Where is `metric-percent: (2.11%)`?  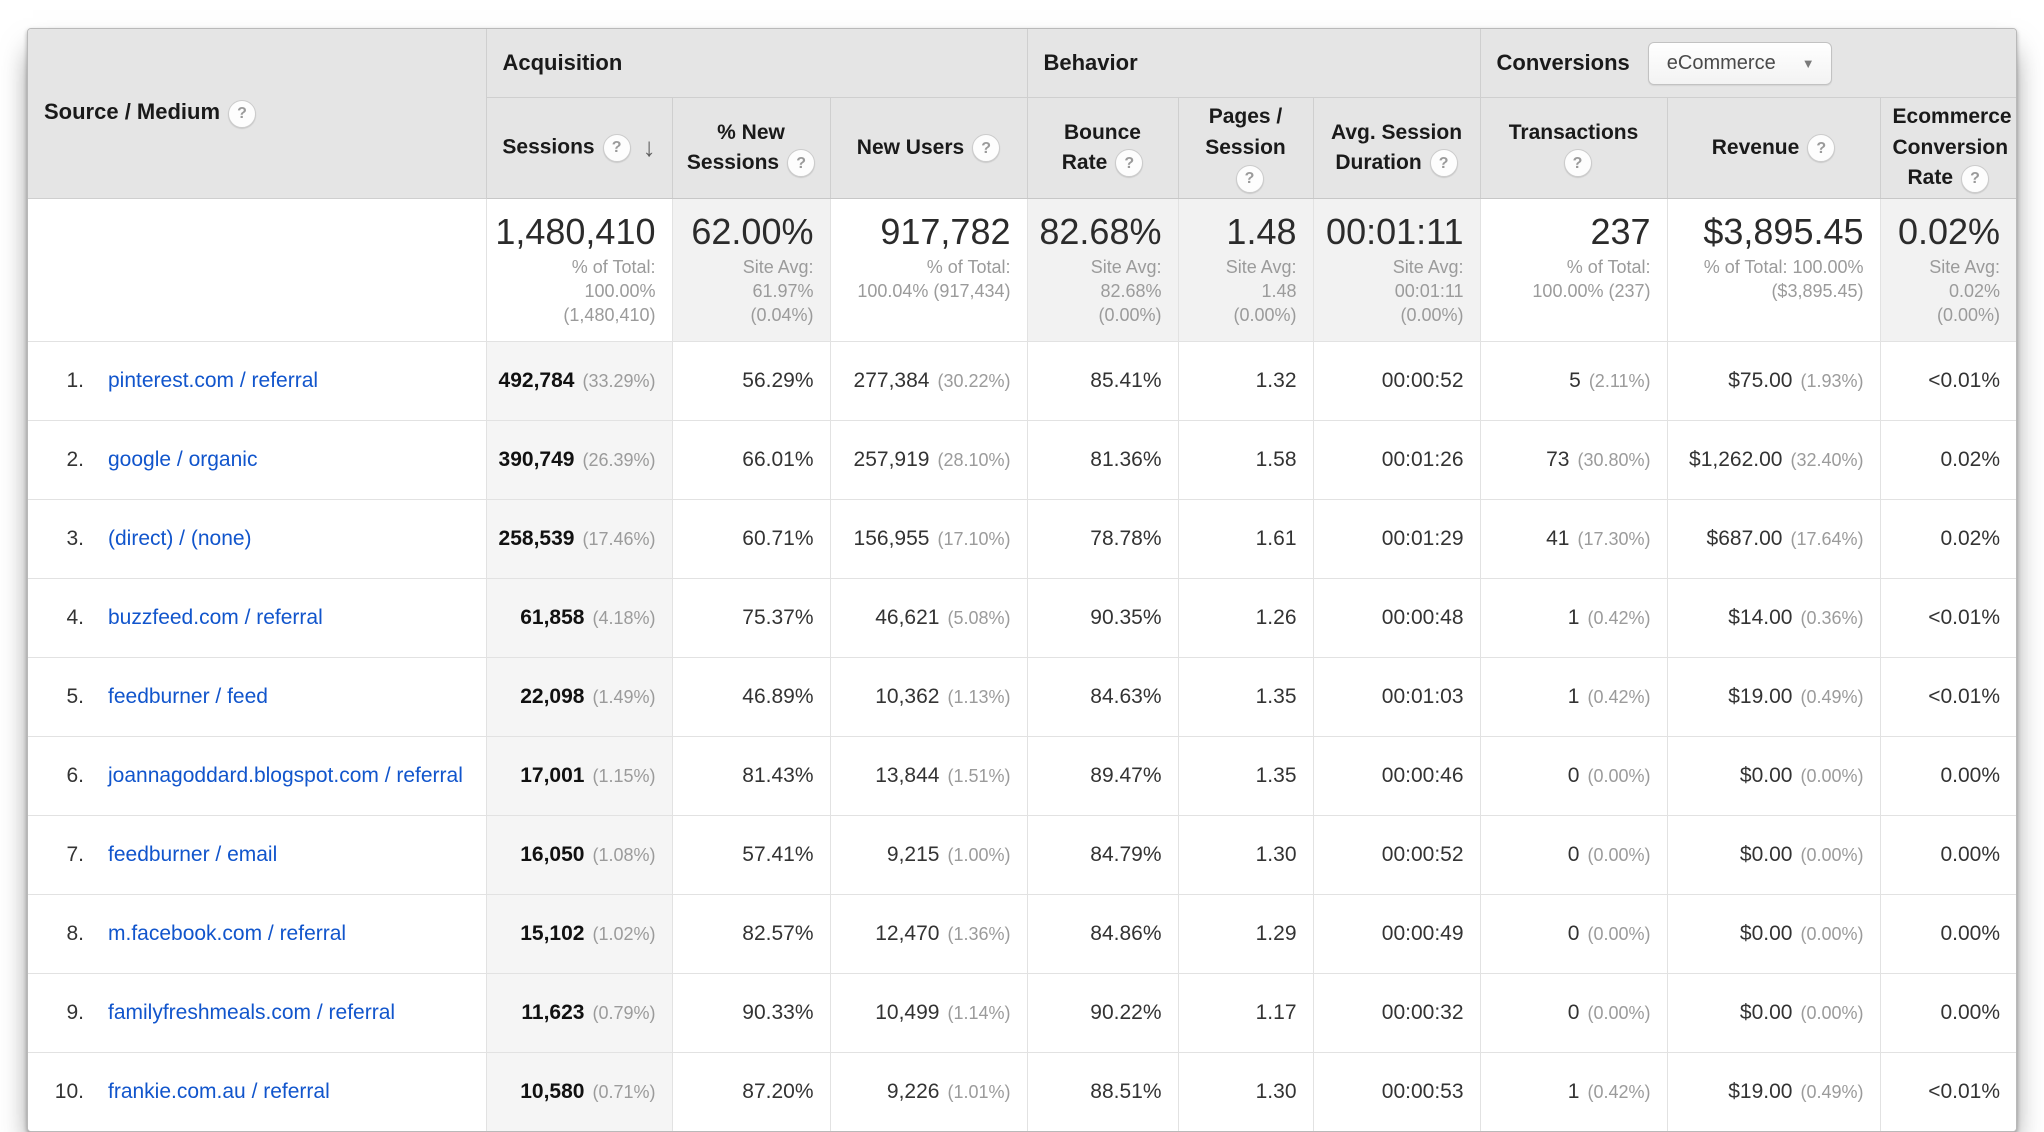 metric-percent: (2.11%) is located at coordinates (1619, 381).